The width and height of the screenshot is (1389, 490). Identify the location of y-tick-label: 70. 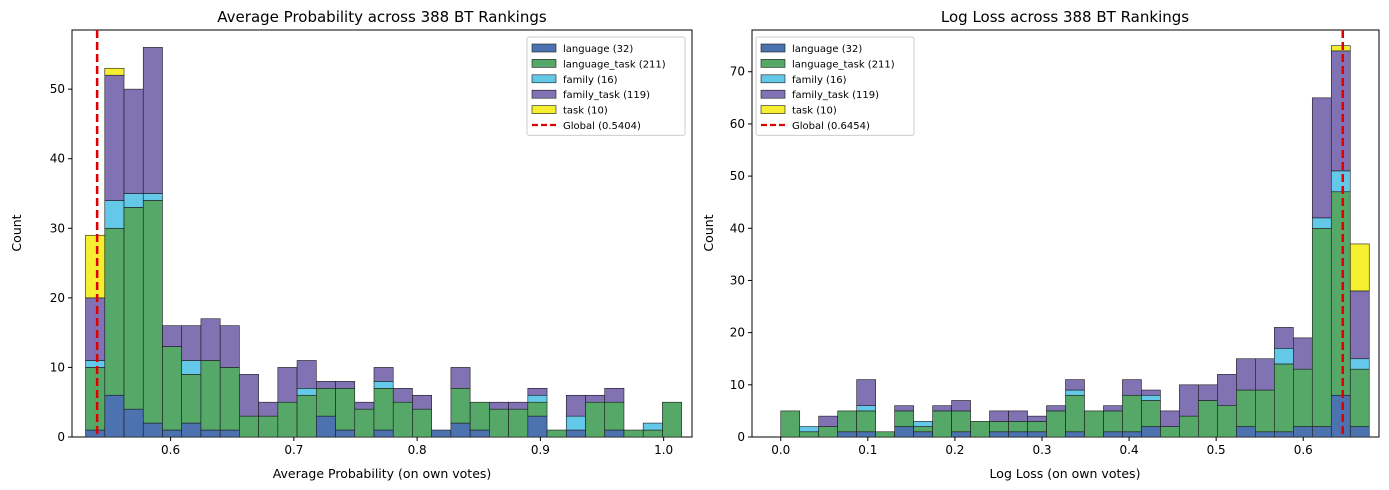
(737, 72).